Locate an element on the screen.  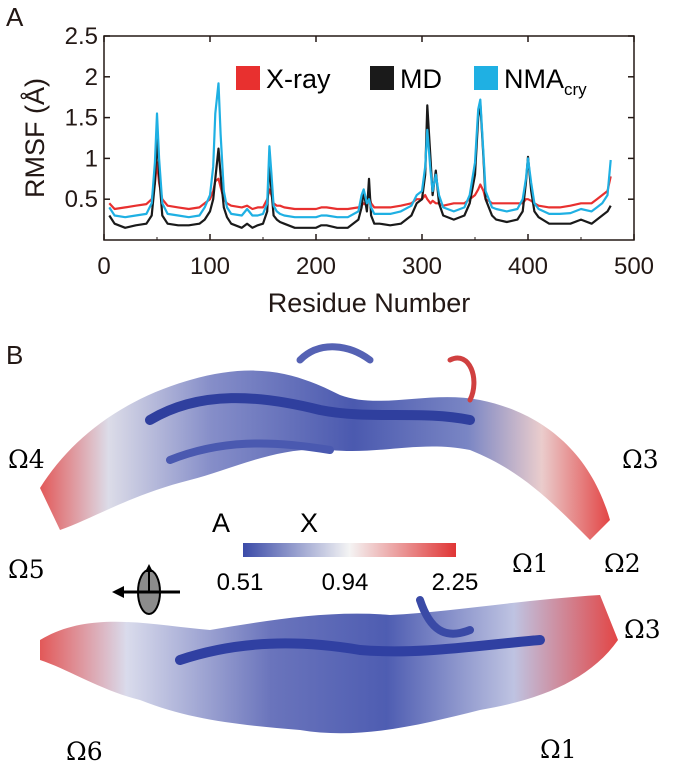
coil-bottom is located at coordinates (445, 617).